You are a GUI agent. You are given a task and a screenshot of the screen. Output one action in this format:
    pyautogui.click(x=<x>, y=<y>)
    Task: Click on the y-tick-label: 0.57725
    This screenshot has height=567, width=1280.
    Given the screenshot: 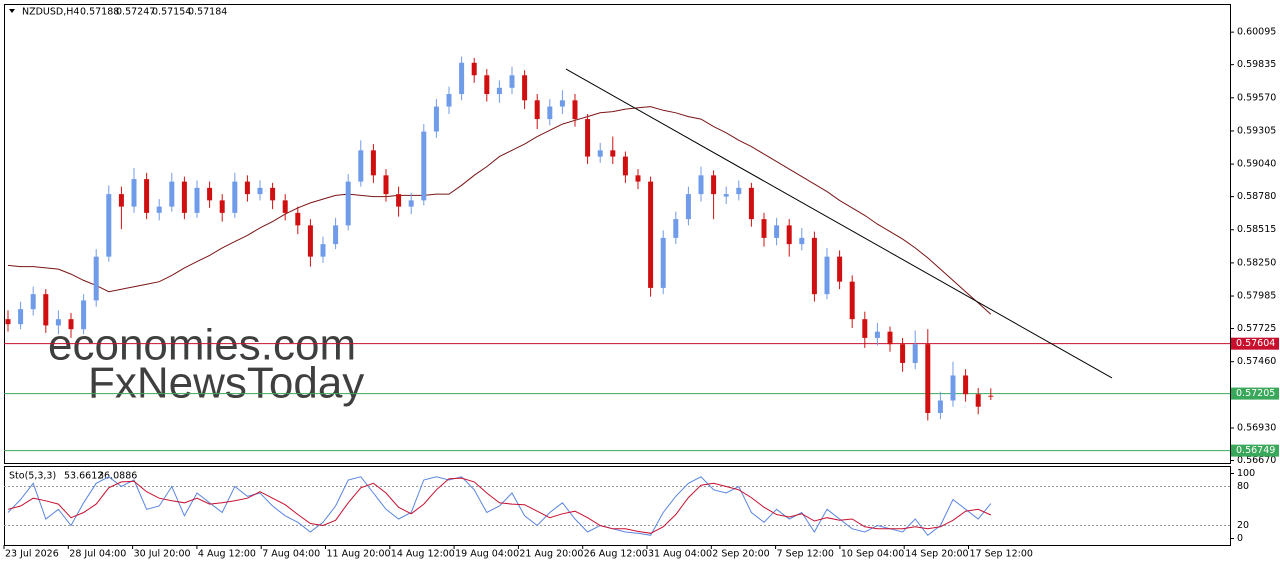 What is the action you would take?
    pyautogui.click(x=1256, y=328)
    